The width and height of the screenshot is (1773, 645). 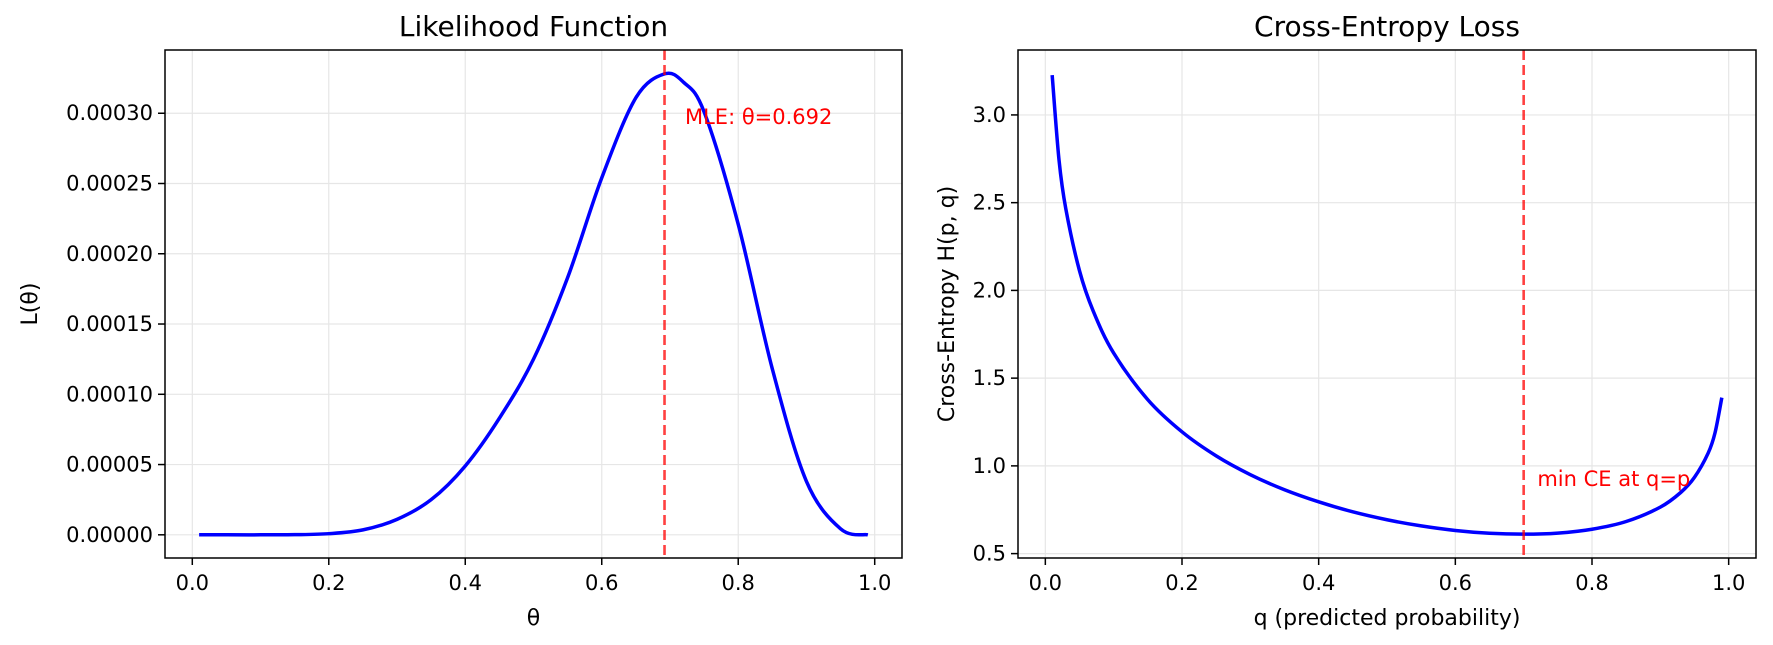 What do you see at coordinates (30, 304) in the screenshot?
I see `y-axis-label: L(θ)` at bounding box center [30, 304].